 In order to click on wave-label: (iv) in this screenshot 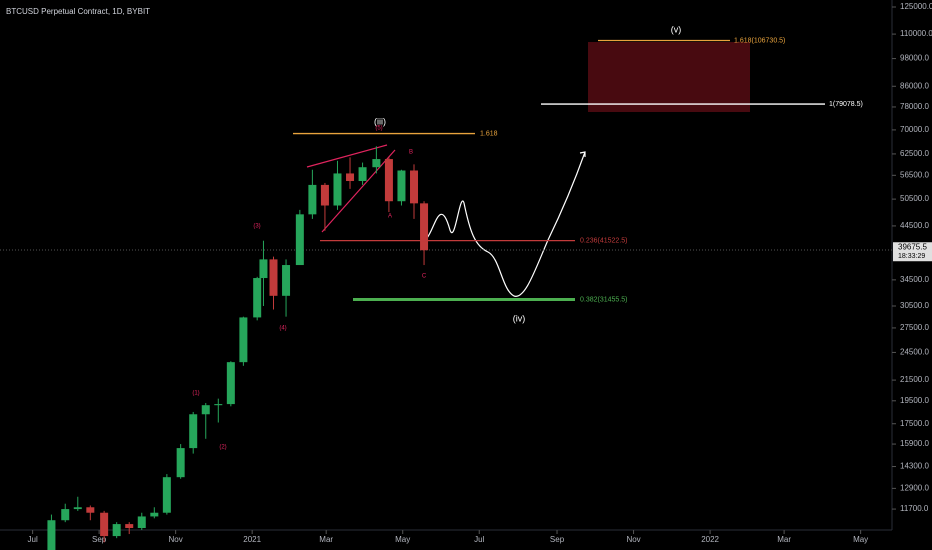, I will do `click(519, 318)`.